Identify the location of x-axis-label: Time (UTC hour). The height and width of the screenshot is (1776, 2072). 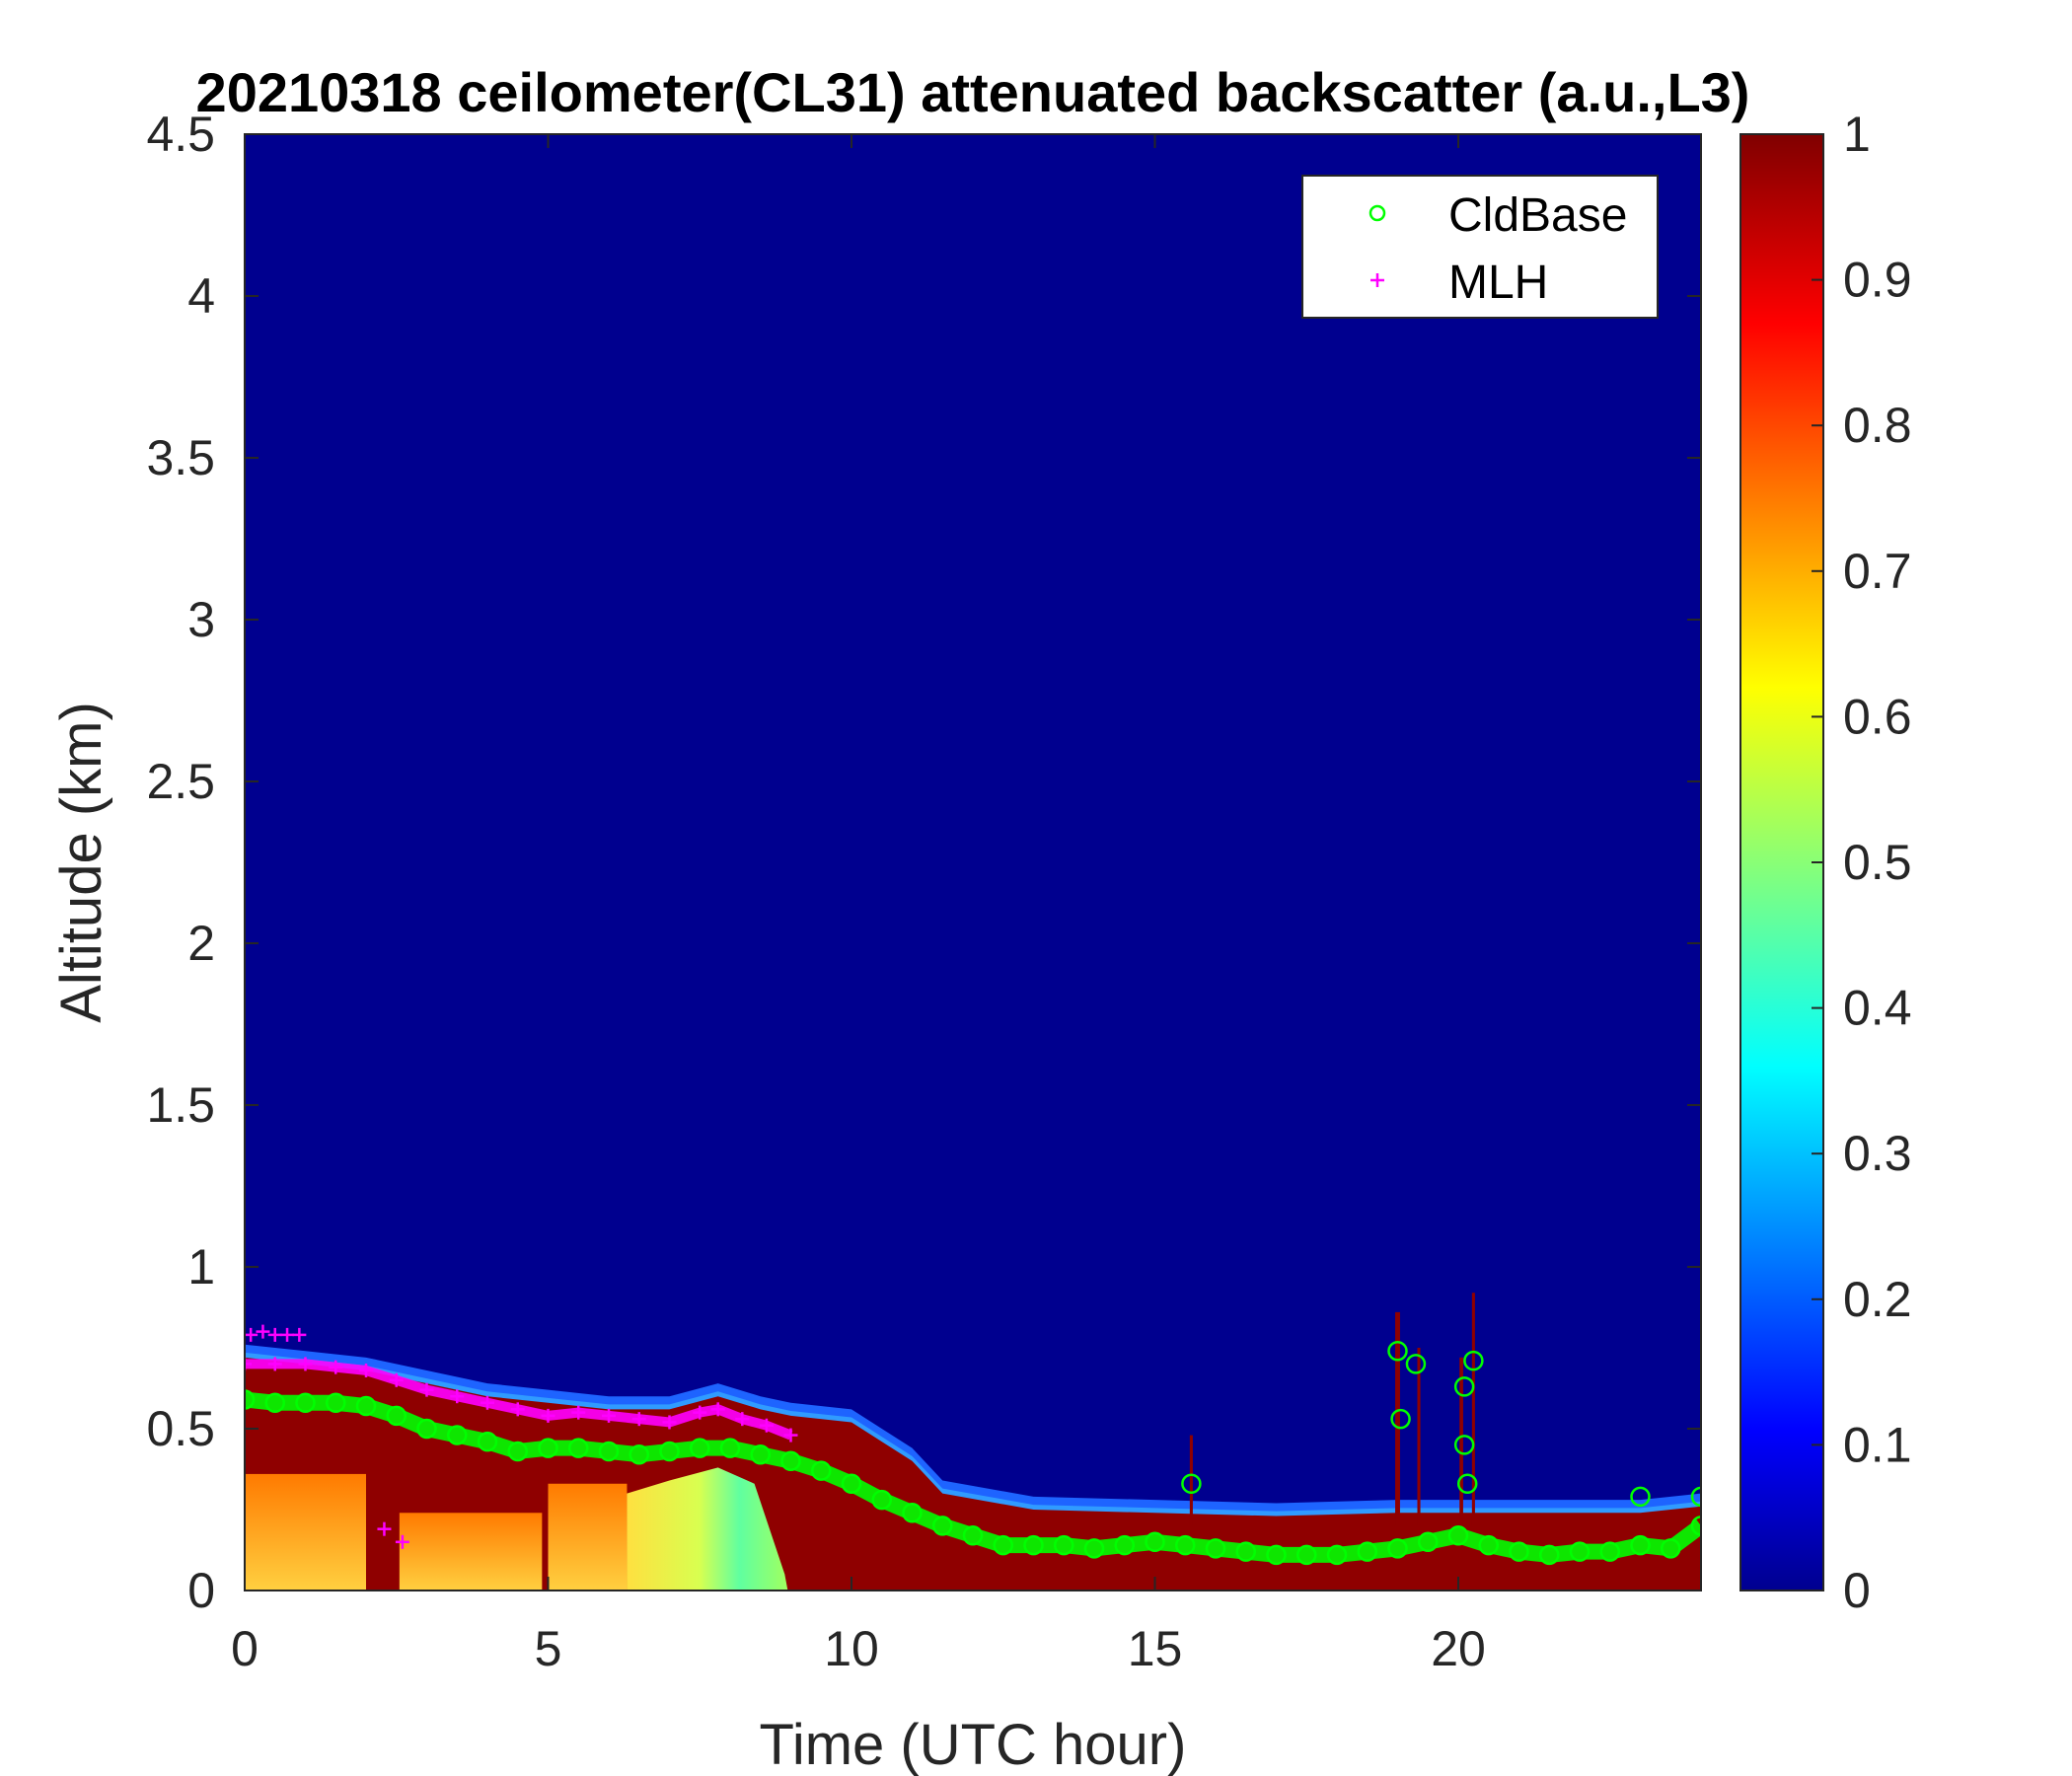
(974, 1744).